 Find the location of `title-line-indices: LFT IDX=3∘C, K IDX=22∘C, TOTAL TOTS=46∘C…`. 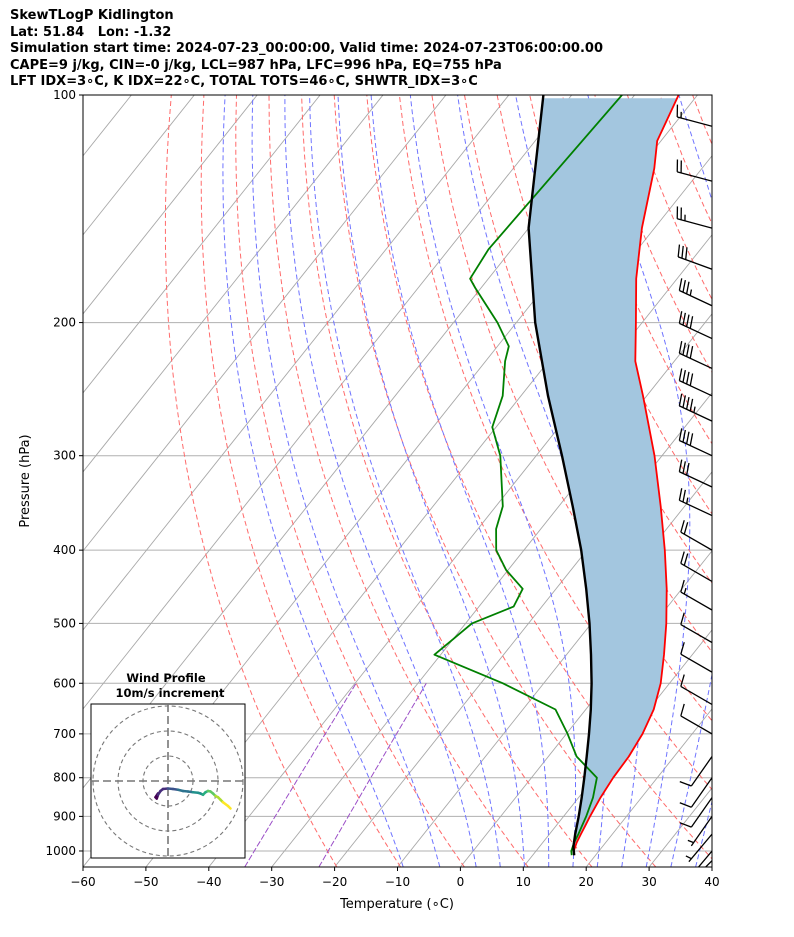

title-line-indices: LFT IDX=3∘C, K IDX=22∘C, TOTAL TOTS=46∘C… is located at coordinates (244, 81).